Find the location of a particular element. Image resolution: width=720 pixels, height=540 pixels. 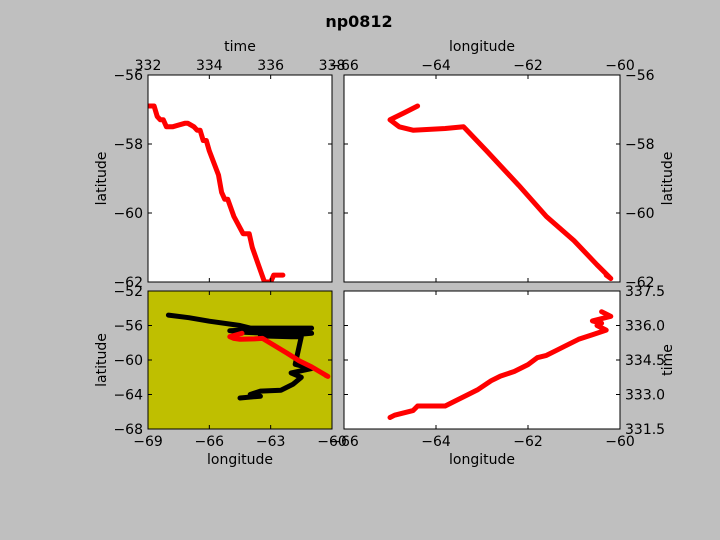

y-tick-label: 331.5 is located at coordinates (645, 430).